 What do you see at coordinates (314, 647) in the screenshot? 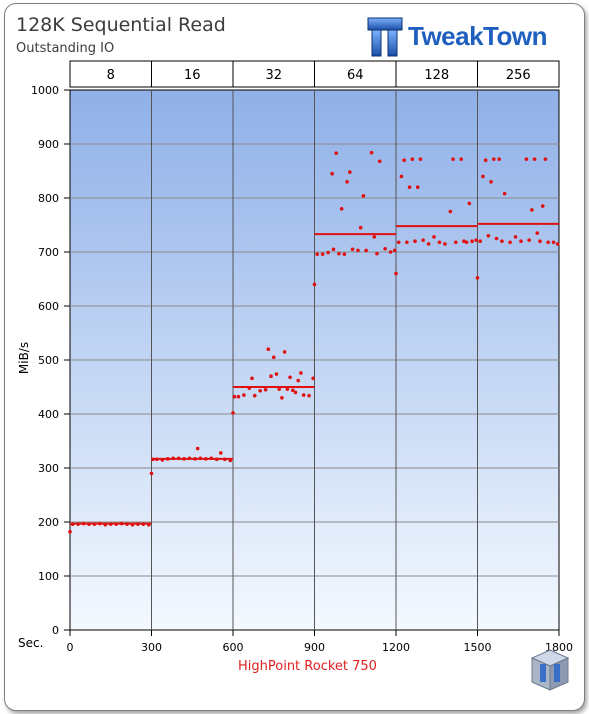
I see `x-tick-label: 900` at bounding box center [314, 647].